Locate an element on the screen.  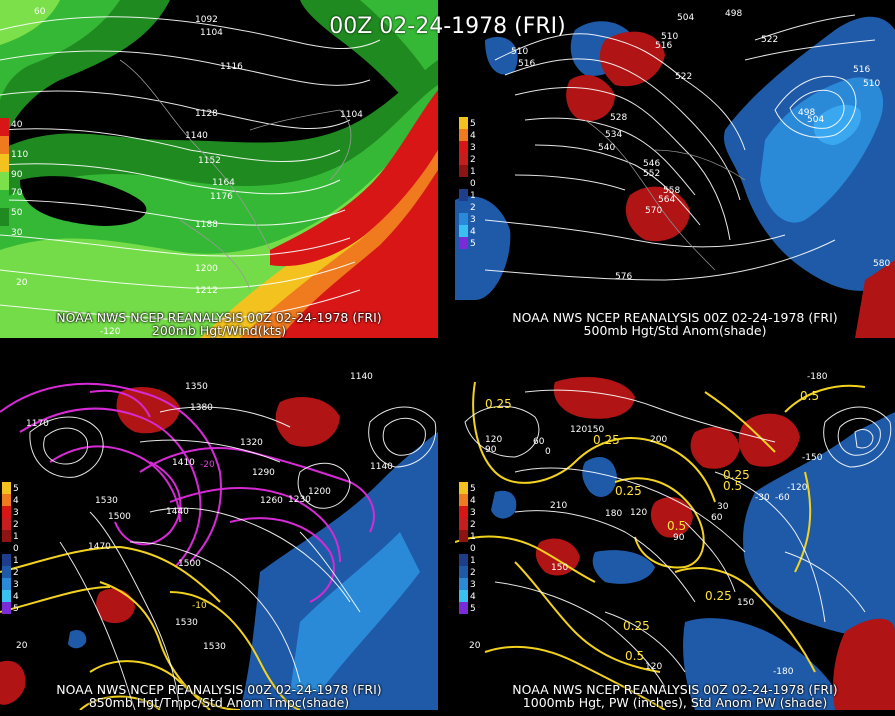
temp-label: -20 is located at coordinates (207, 465).